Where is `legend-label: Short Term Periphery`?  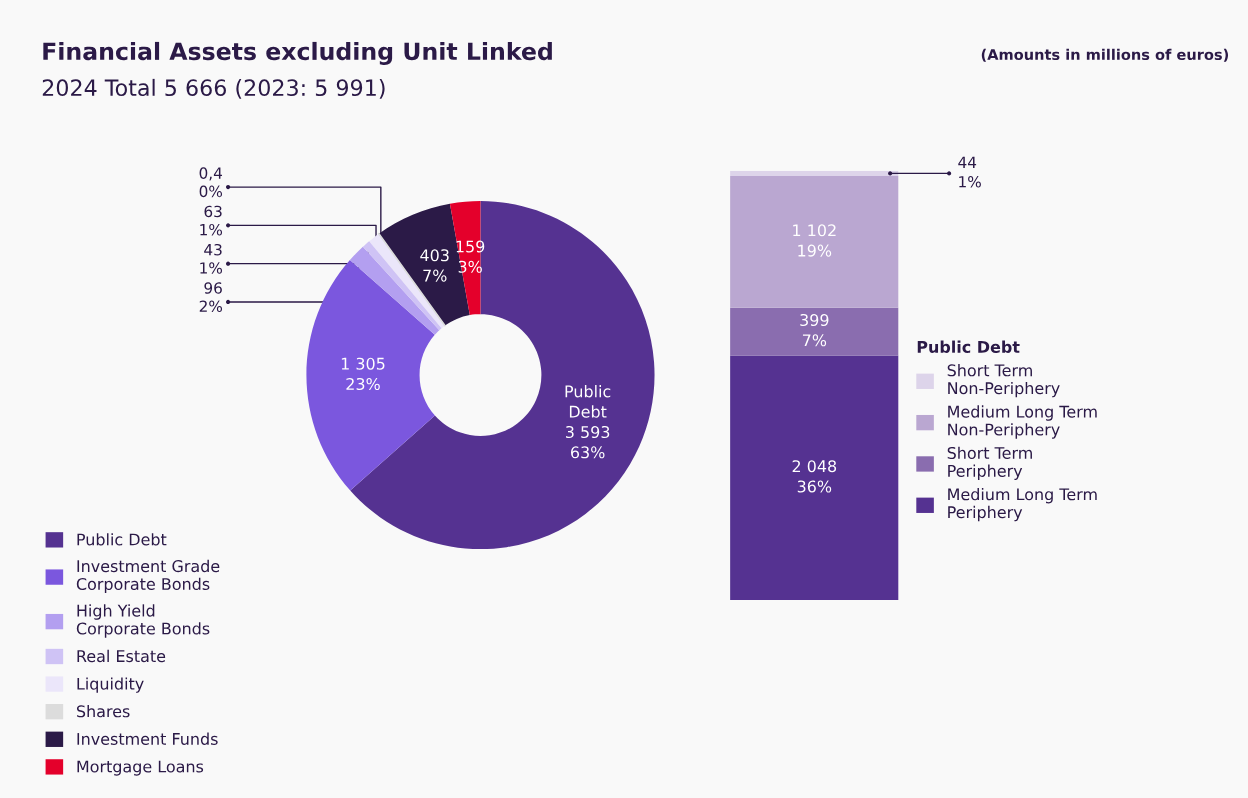 legend-label: Short Term Periphery is located at coordinates (989, 463).